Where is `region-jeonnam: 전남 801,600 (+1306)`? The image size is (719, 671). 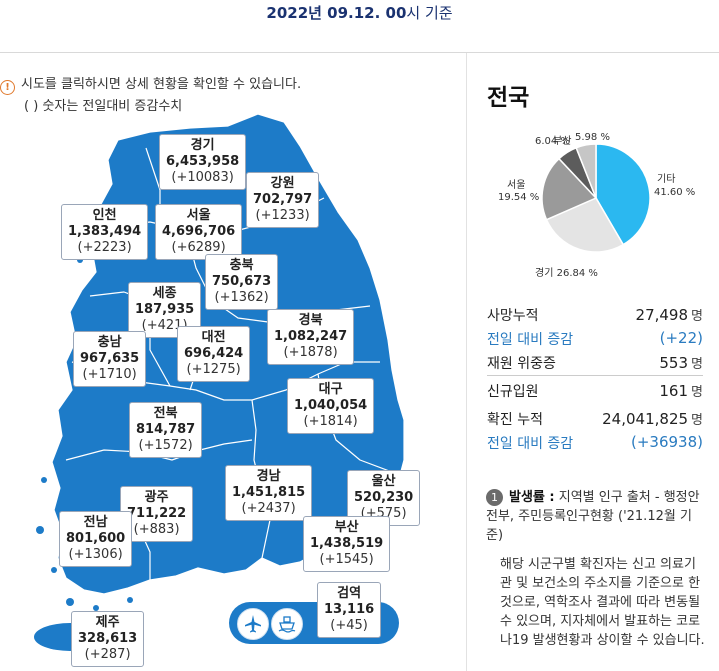 region-jeonnam: 전남 801,600 (+1306) is located at coordinates (96, 539).